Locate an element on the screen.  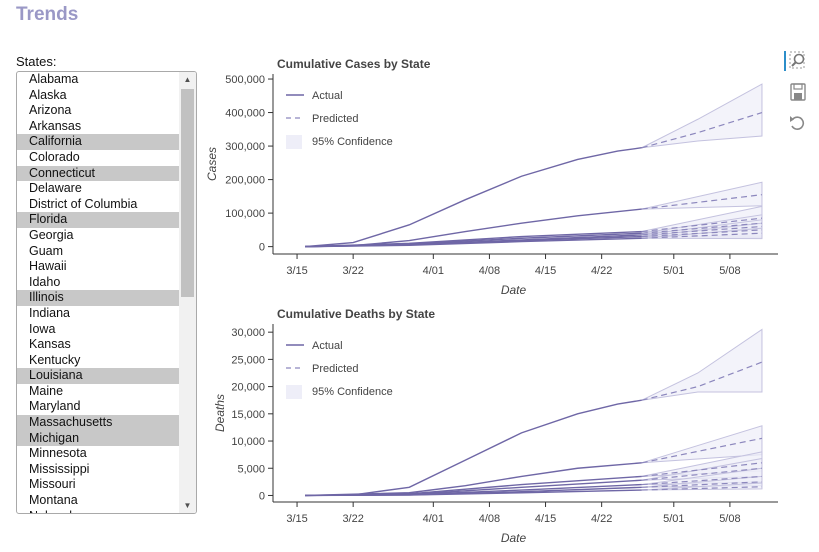
y-tick-label: 0 is located at coordinates (262, 248).